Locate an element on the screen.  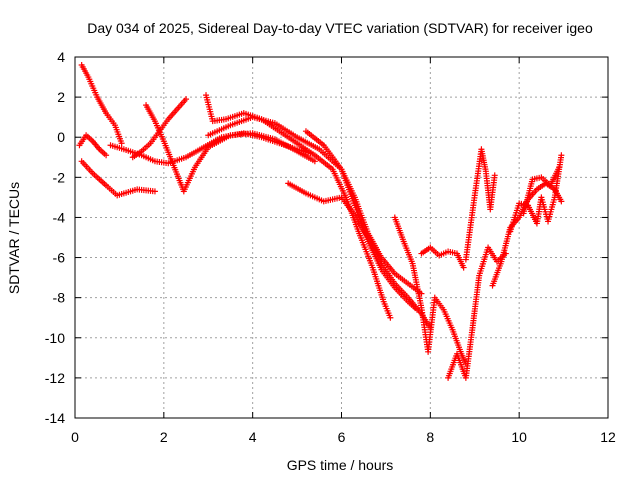
y-tick-label: -6 is located at coordinates (59, 258).